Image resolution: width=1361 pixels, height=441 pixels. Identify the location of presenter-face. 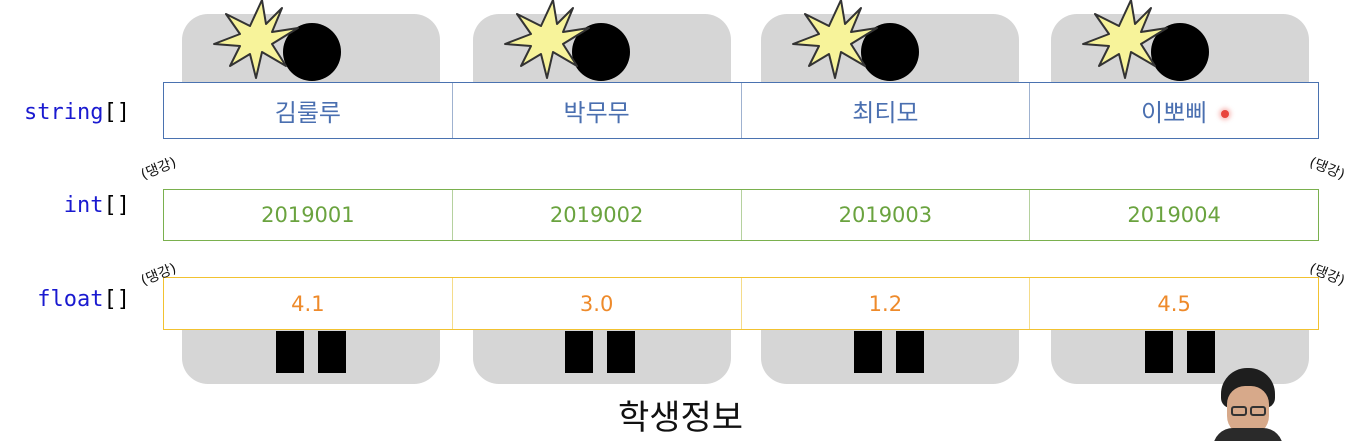
(1248, 411).